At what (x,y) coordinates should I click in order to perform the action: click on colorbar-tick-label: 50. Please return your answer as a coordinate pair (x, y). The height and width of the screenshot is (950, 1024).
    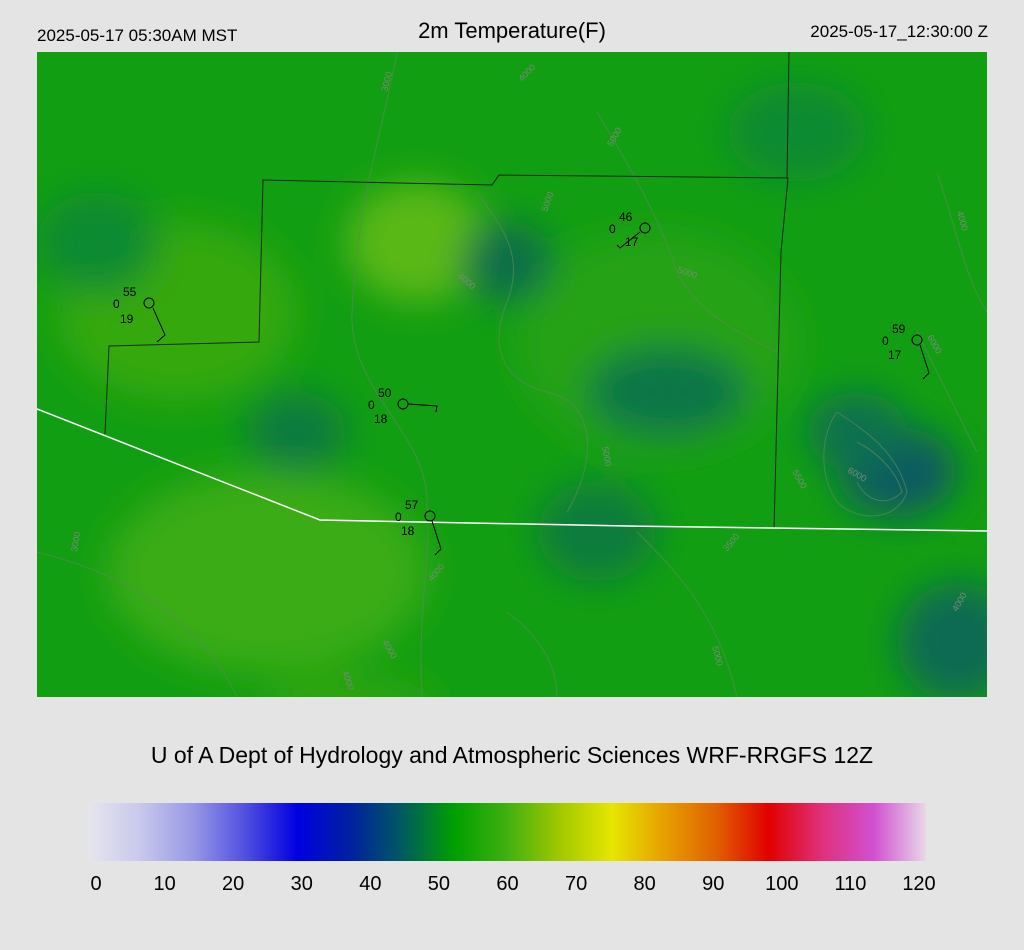
    Looking at the image, I should click on (439, 884).